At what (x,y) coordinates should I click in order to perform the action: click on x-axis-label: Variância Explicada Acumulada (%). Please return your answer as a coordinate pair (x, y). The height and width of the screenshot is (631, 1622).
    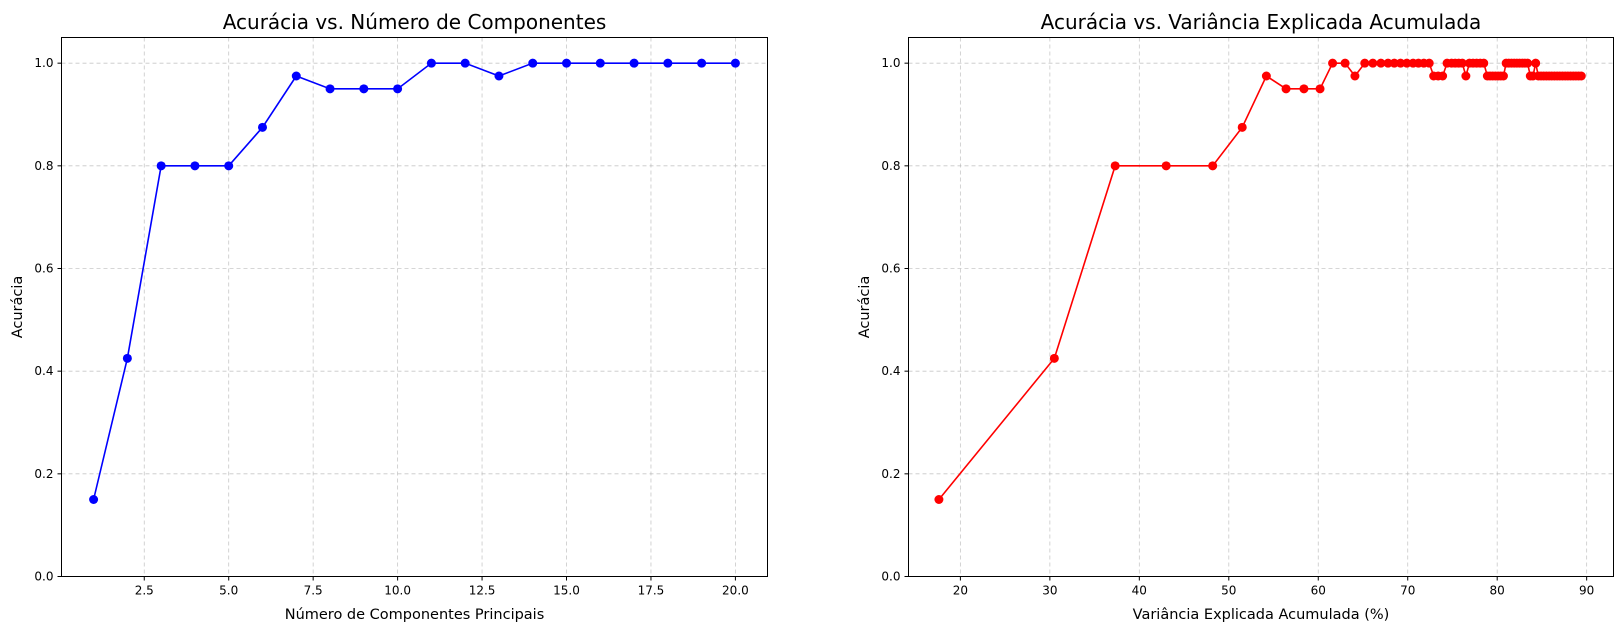
    Looking at the image, I should click on (1261, 615).